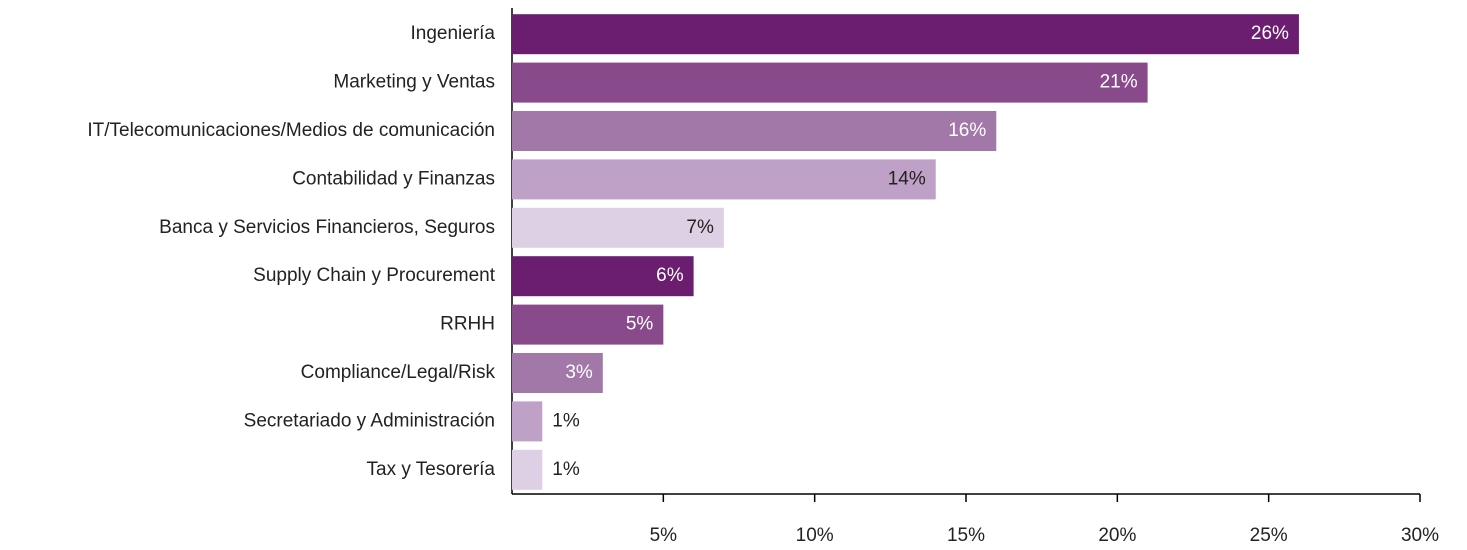  Describe the element at coordinates (327, 227) in the screenshot. I see `category-label: Banca y Servicios Financieros, Seguros` at that location.